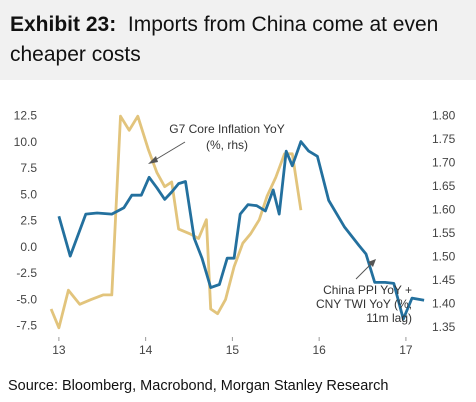 The width and height of the screenshot is (476, 402). I want to click on y2-tick-label: 1.60, so click(444, 209).